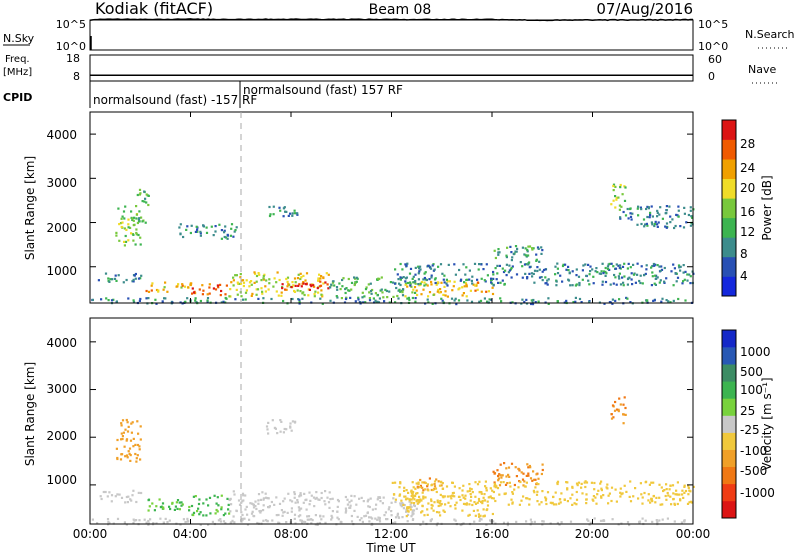 Image resolution: width=800 pixels, height=554 pixels. What do you see at coordinates (729, 373) in the screenshot?
I see `colorbar-swatch` at bounding box center [729, 373].